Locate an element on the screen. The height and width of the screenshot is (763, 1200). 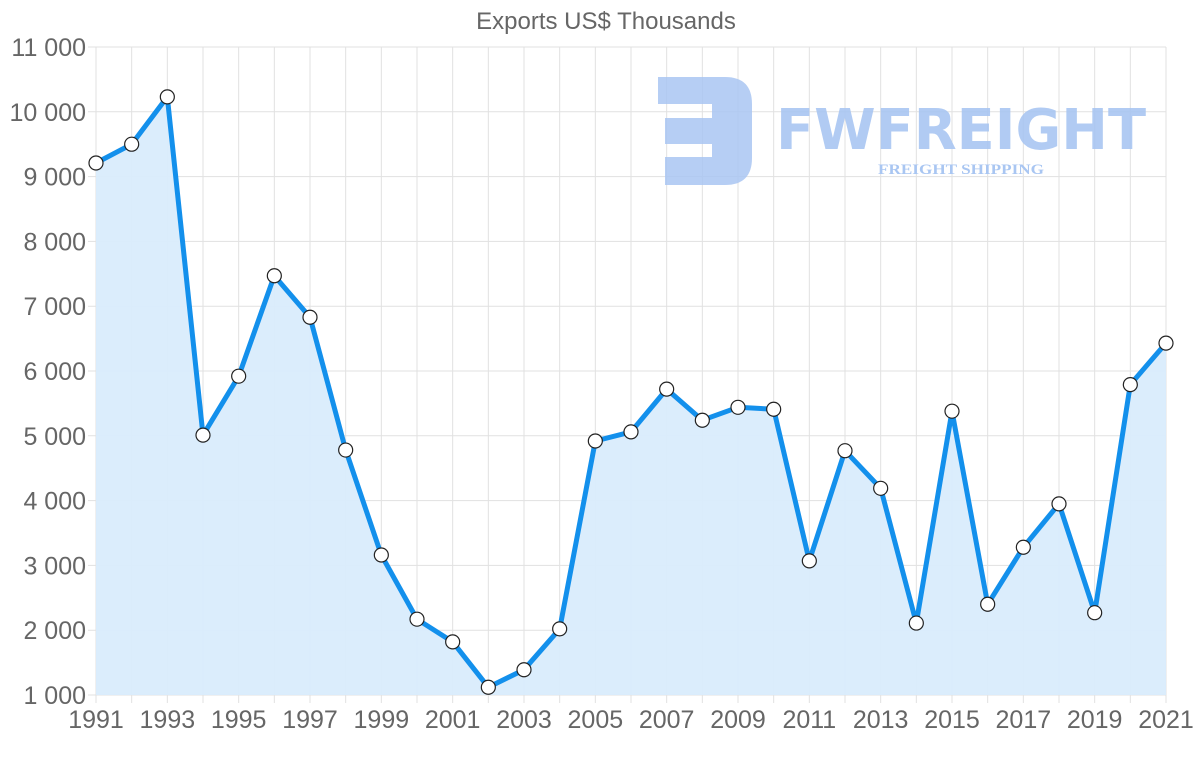
y-tick-label: 8 000 is located at coordinates (54, 242).